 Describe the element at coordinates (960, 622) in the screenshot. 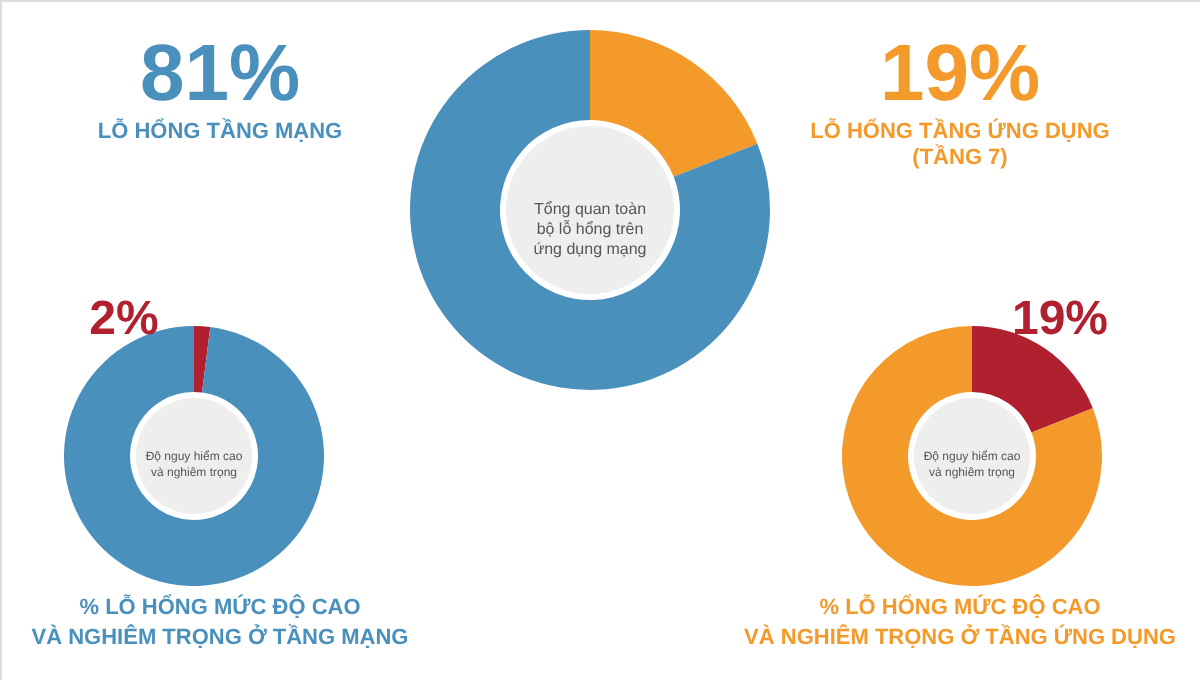

I see `text: % LỖ HỔNG MỨC ĐỘ CAO VÀ NGHIÊM TRỌNG Ở TẦNG ỨNG DỤNG` at that location.